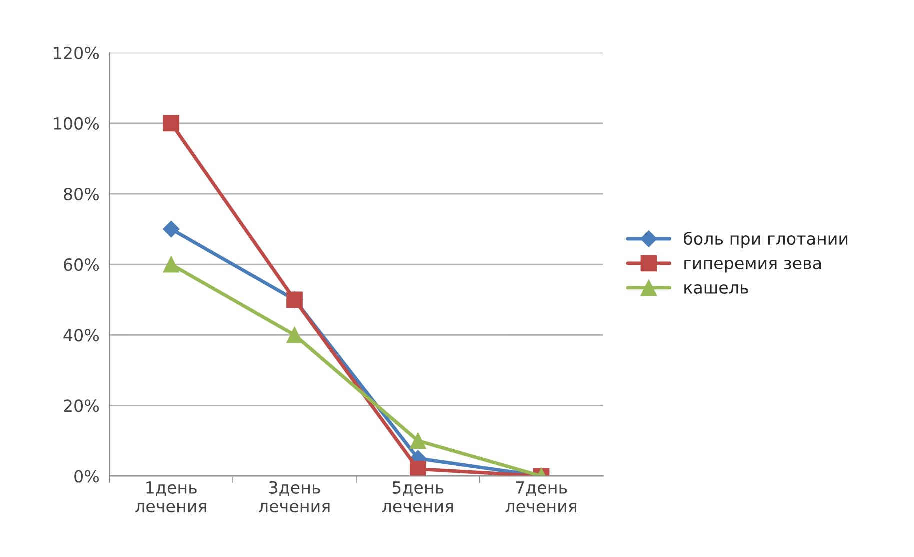 This screenshot has height=557, width=914. I want to click on y-tick-label: 40%, so click(82, 335).